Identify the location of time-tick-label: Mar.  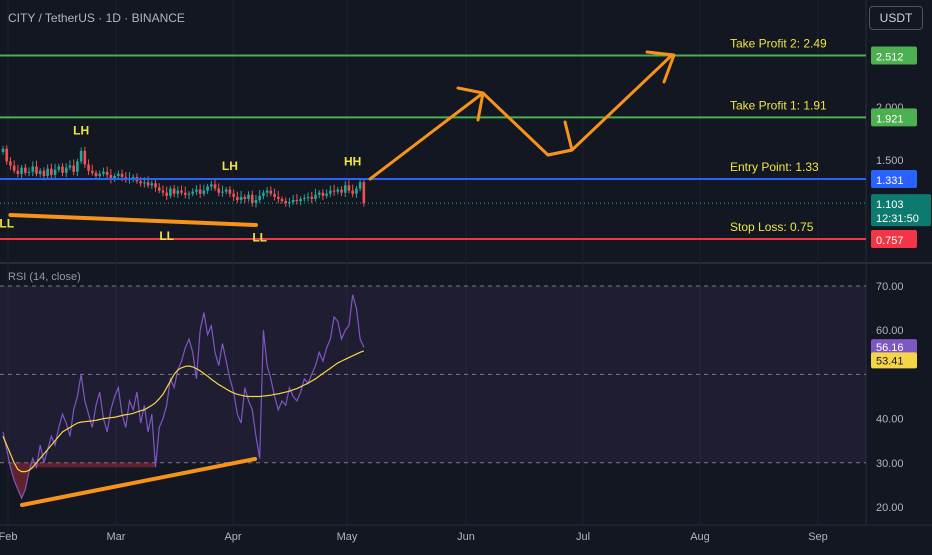
(116, 537).